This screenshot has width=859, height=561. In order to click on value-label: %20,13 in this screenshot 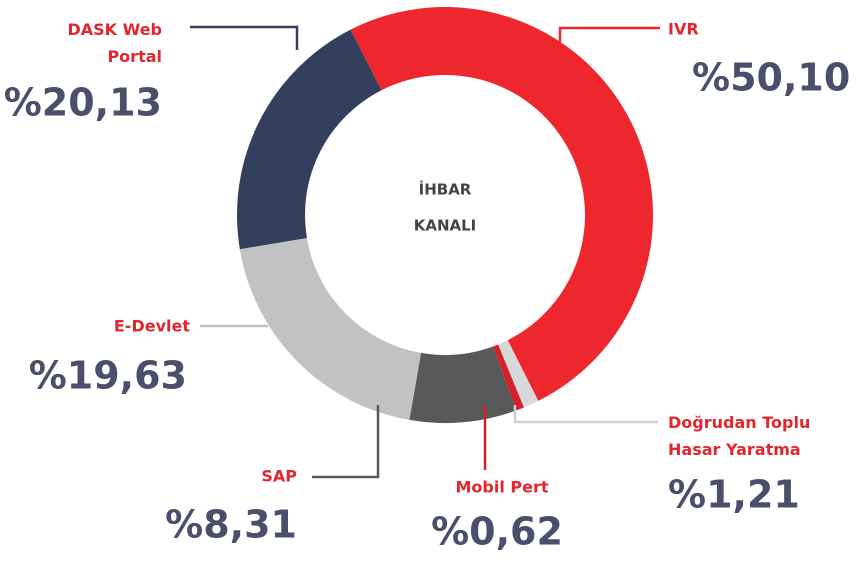, I will do `click(83, 103)`.